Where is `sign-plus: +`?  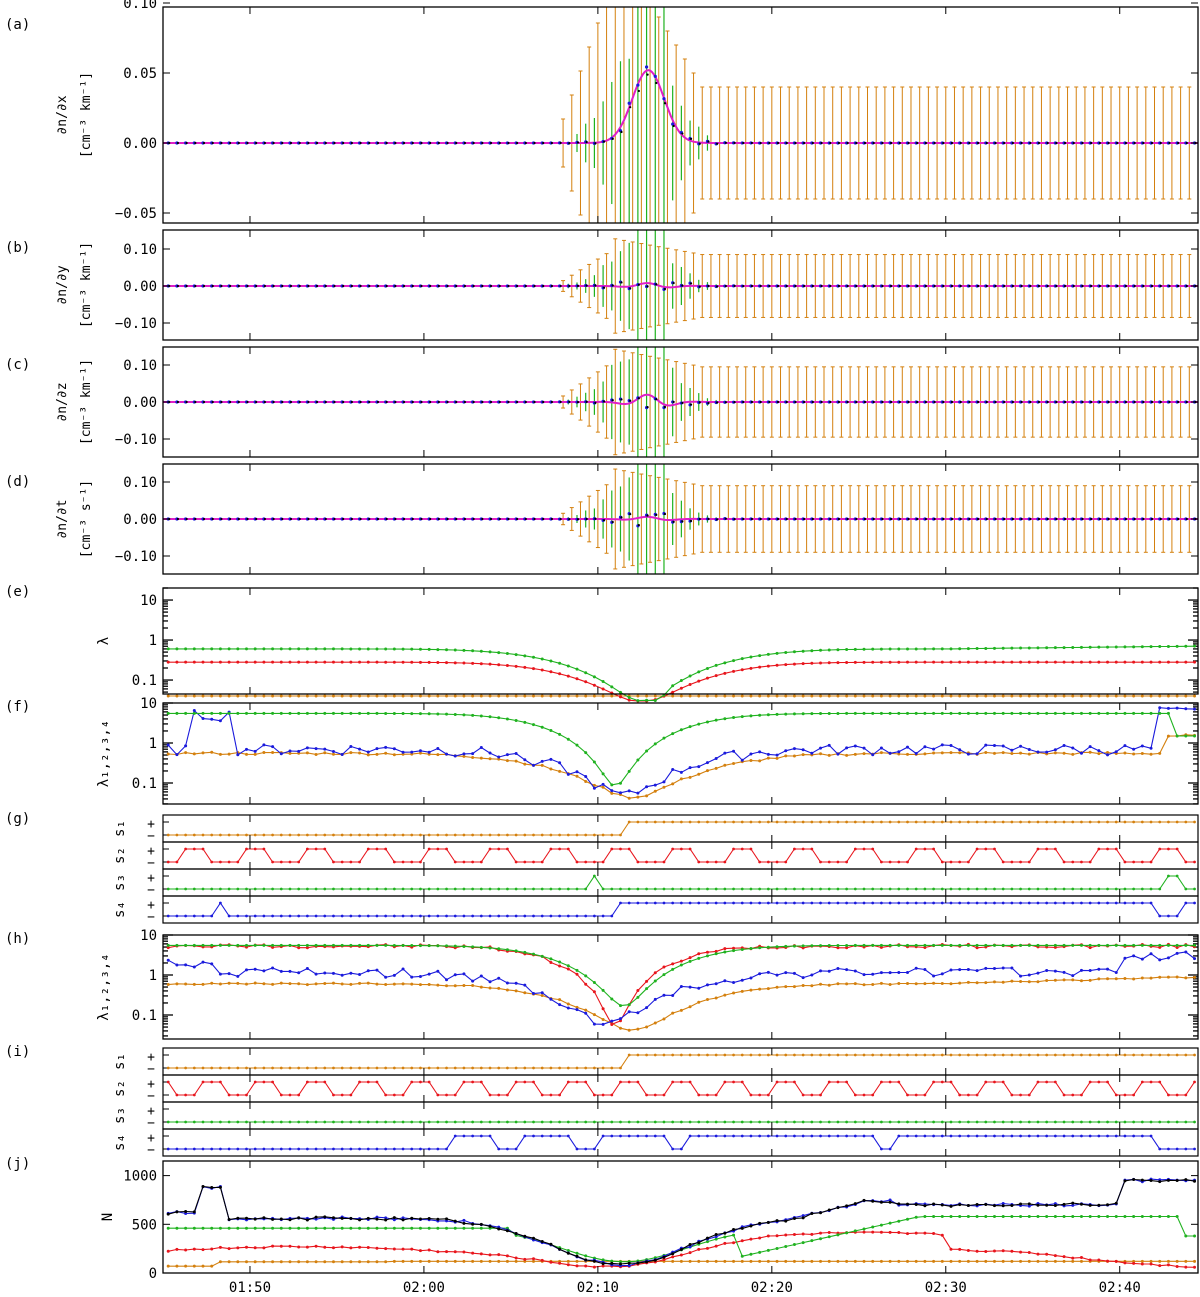
sign-plus: + is located at coordinates (151, 824).